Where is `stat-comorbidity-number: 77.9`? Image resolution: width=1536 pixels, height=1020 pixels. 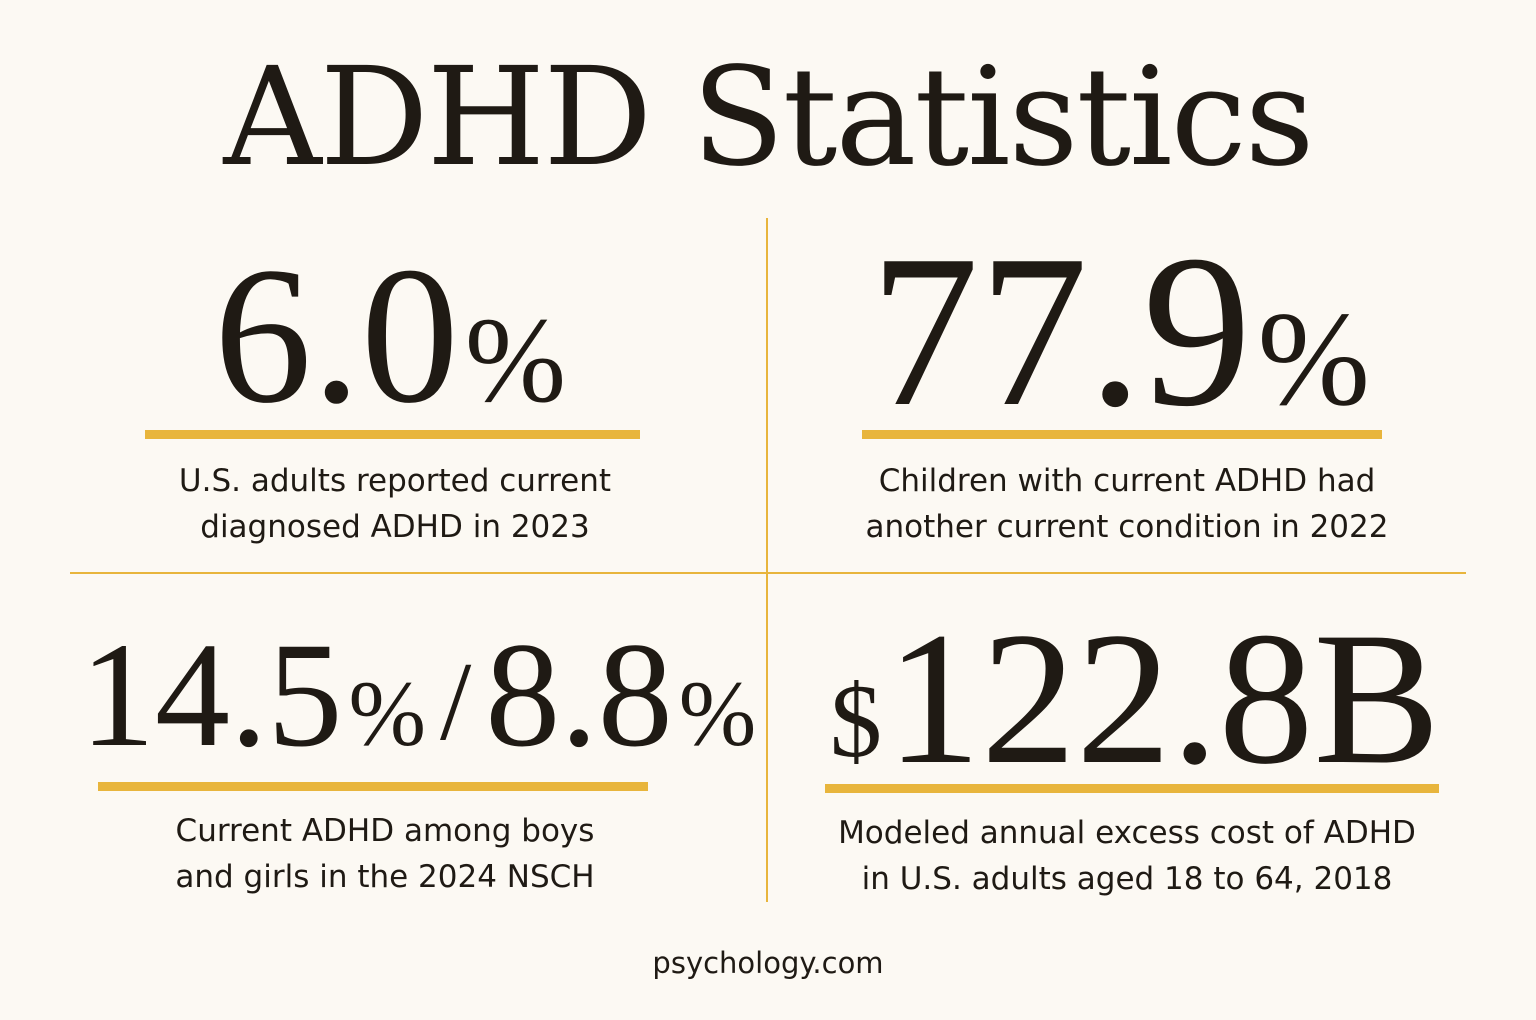
stat-comorbidity-number: 77.9 is located at coordinates (1060, 331).